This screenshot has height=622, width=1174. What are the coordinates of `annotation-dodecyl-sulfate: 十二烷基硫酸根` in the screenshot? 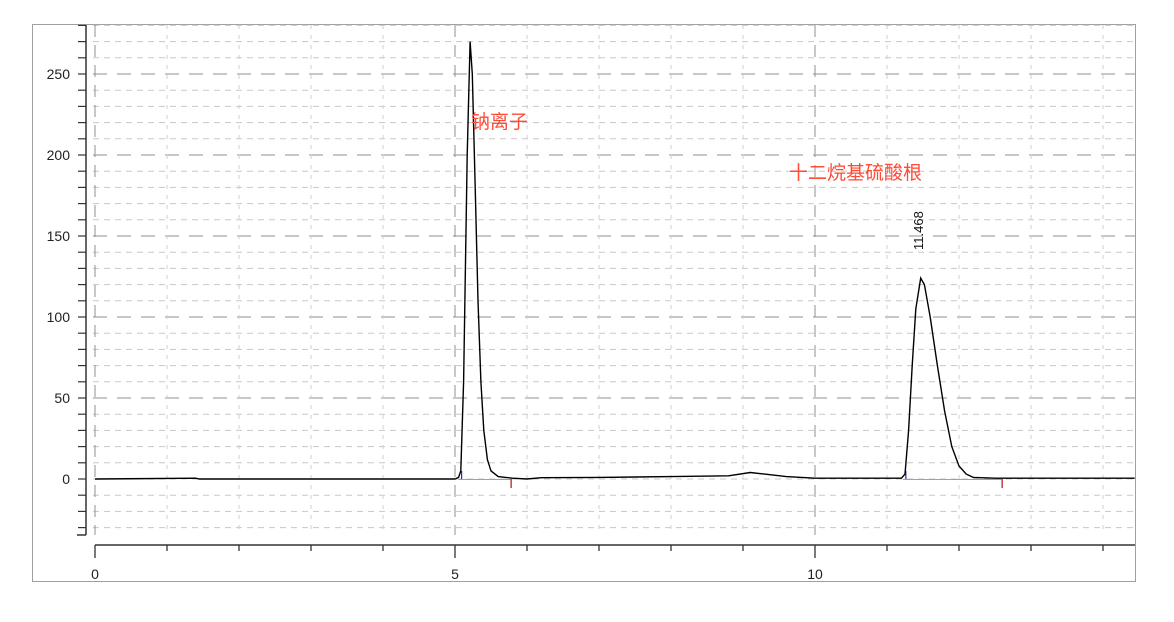 It's located at (855, 173).